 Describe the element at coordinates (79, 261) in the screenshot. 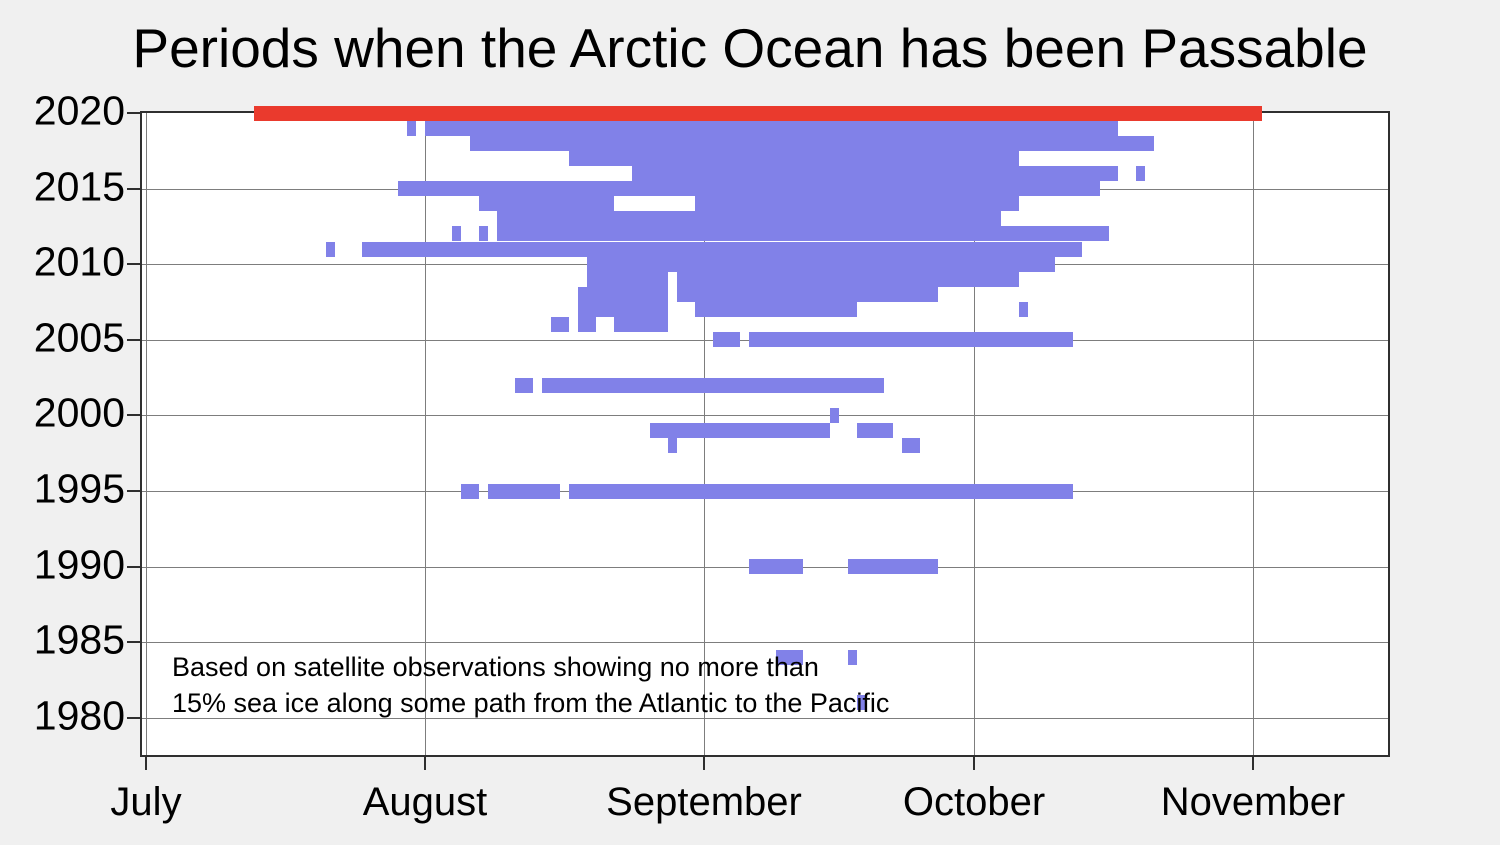

I see `y-axis-label-2010: 2010` at that location.